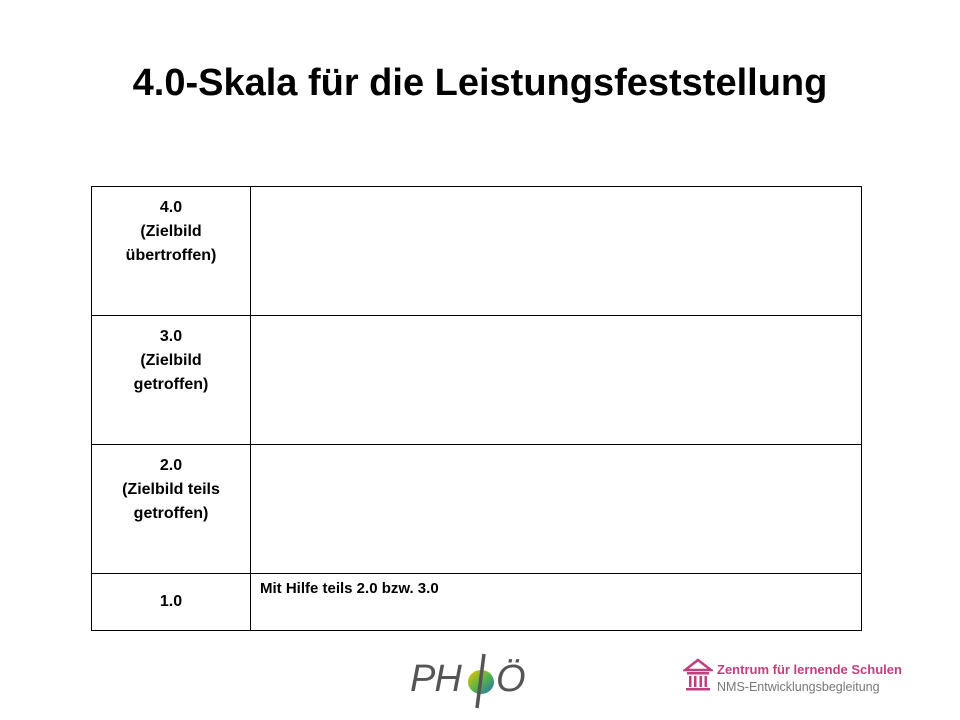 The height and width of the screenshot is (720, 960). I want to click on level-cell: 4.0 (Zielbild übertroffen), so click(171, 251).